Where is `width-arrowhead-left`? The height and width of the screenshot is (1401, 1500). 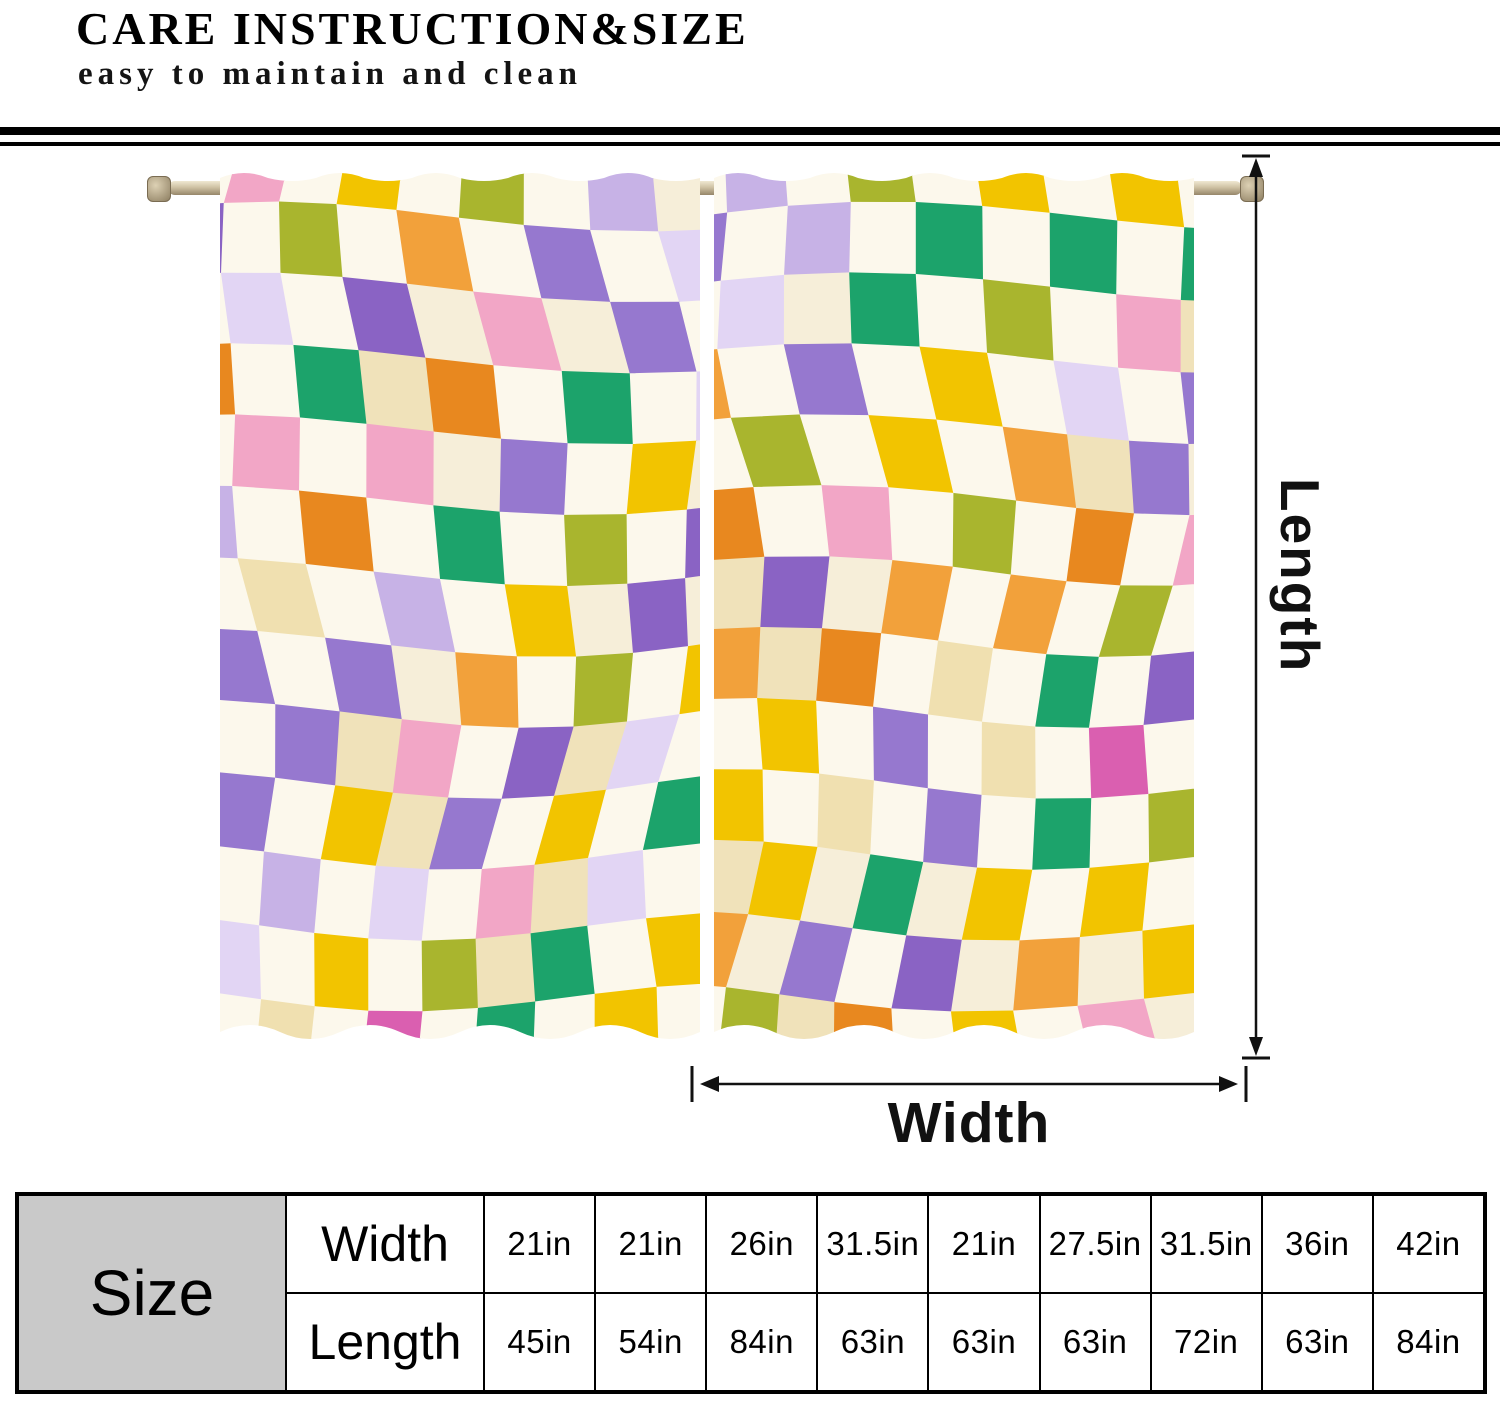
width-arrowhead-left is located at coordinates (709, 1084).